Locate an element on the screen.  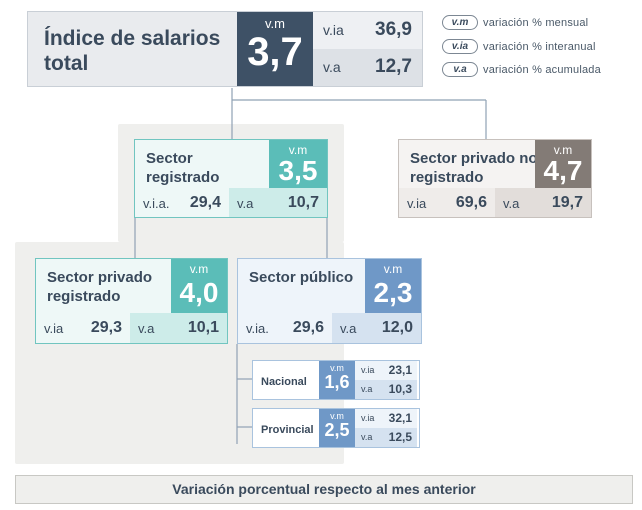
va-value: 10,7 is located at coordinates (303, 202).